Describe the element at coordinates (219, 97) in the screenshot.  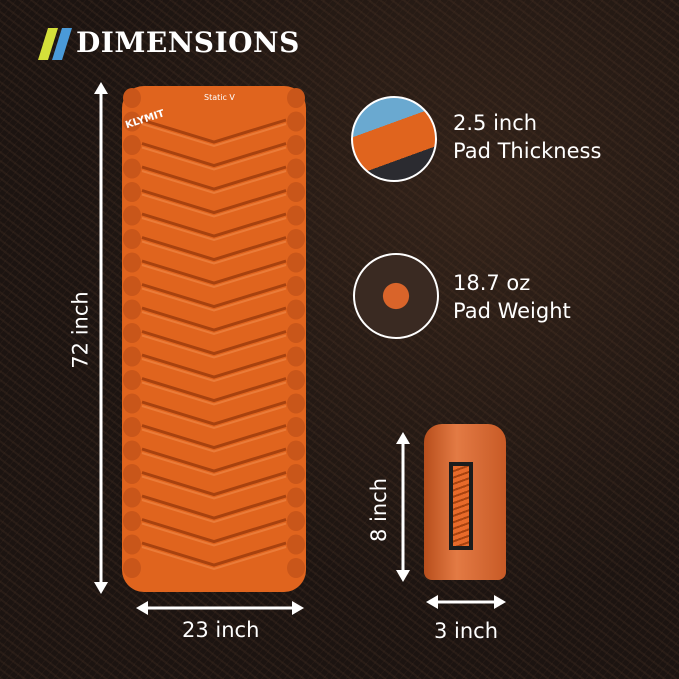
I see `pad-model-logo: Static V` at that location.